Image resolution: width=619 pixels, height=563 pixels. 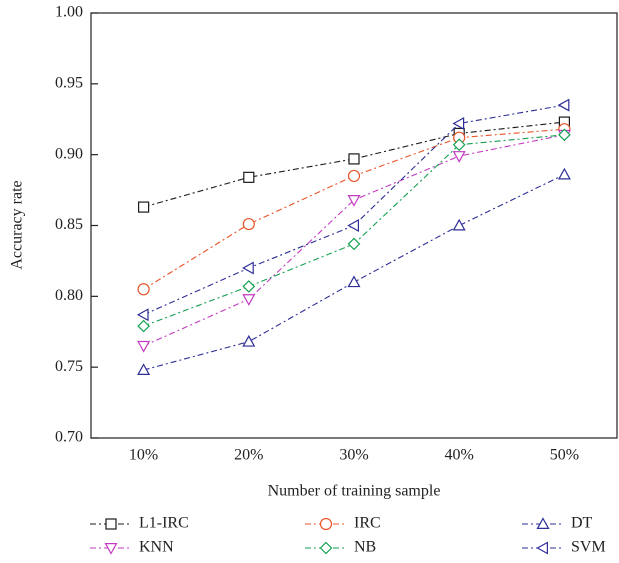 What do you see at coordinates (164, 523) in the screenshot?
I see `legend-label: L1-IRC` at bounding box center [164, 523].